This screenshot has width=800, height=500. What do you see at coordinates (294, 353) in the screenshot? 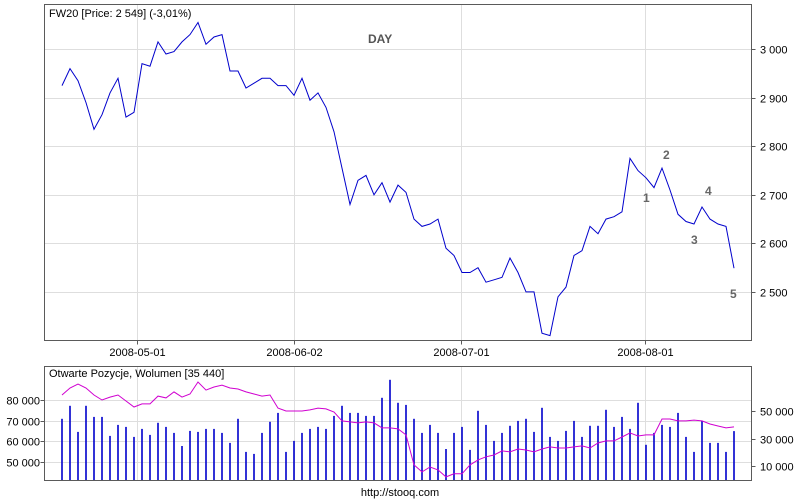
I see `date-tick-label: 2008-06-02` at bounding box center [294, 353].